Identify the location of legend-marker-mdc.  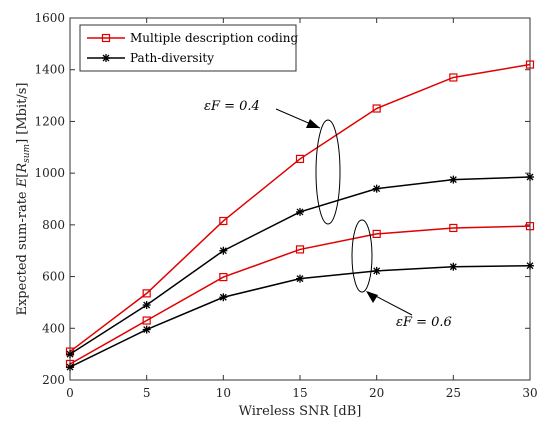
(106, 38).